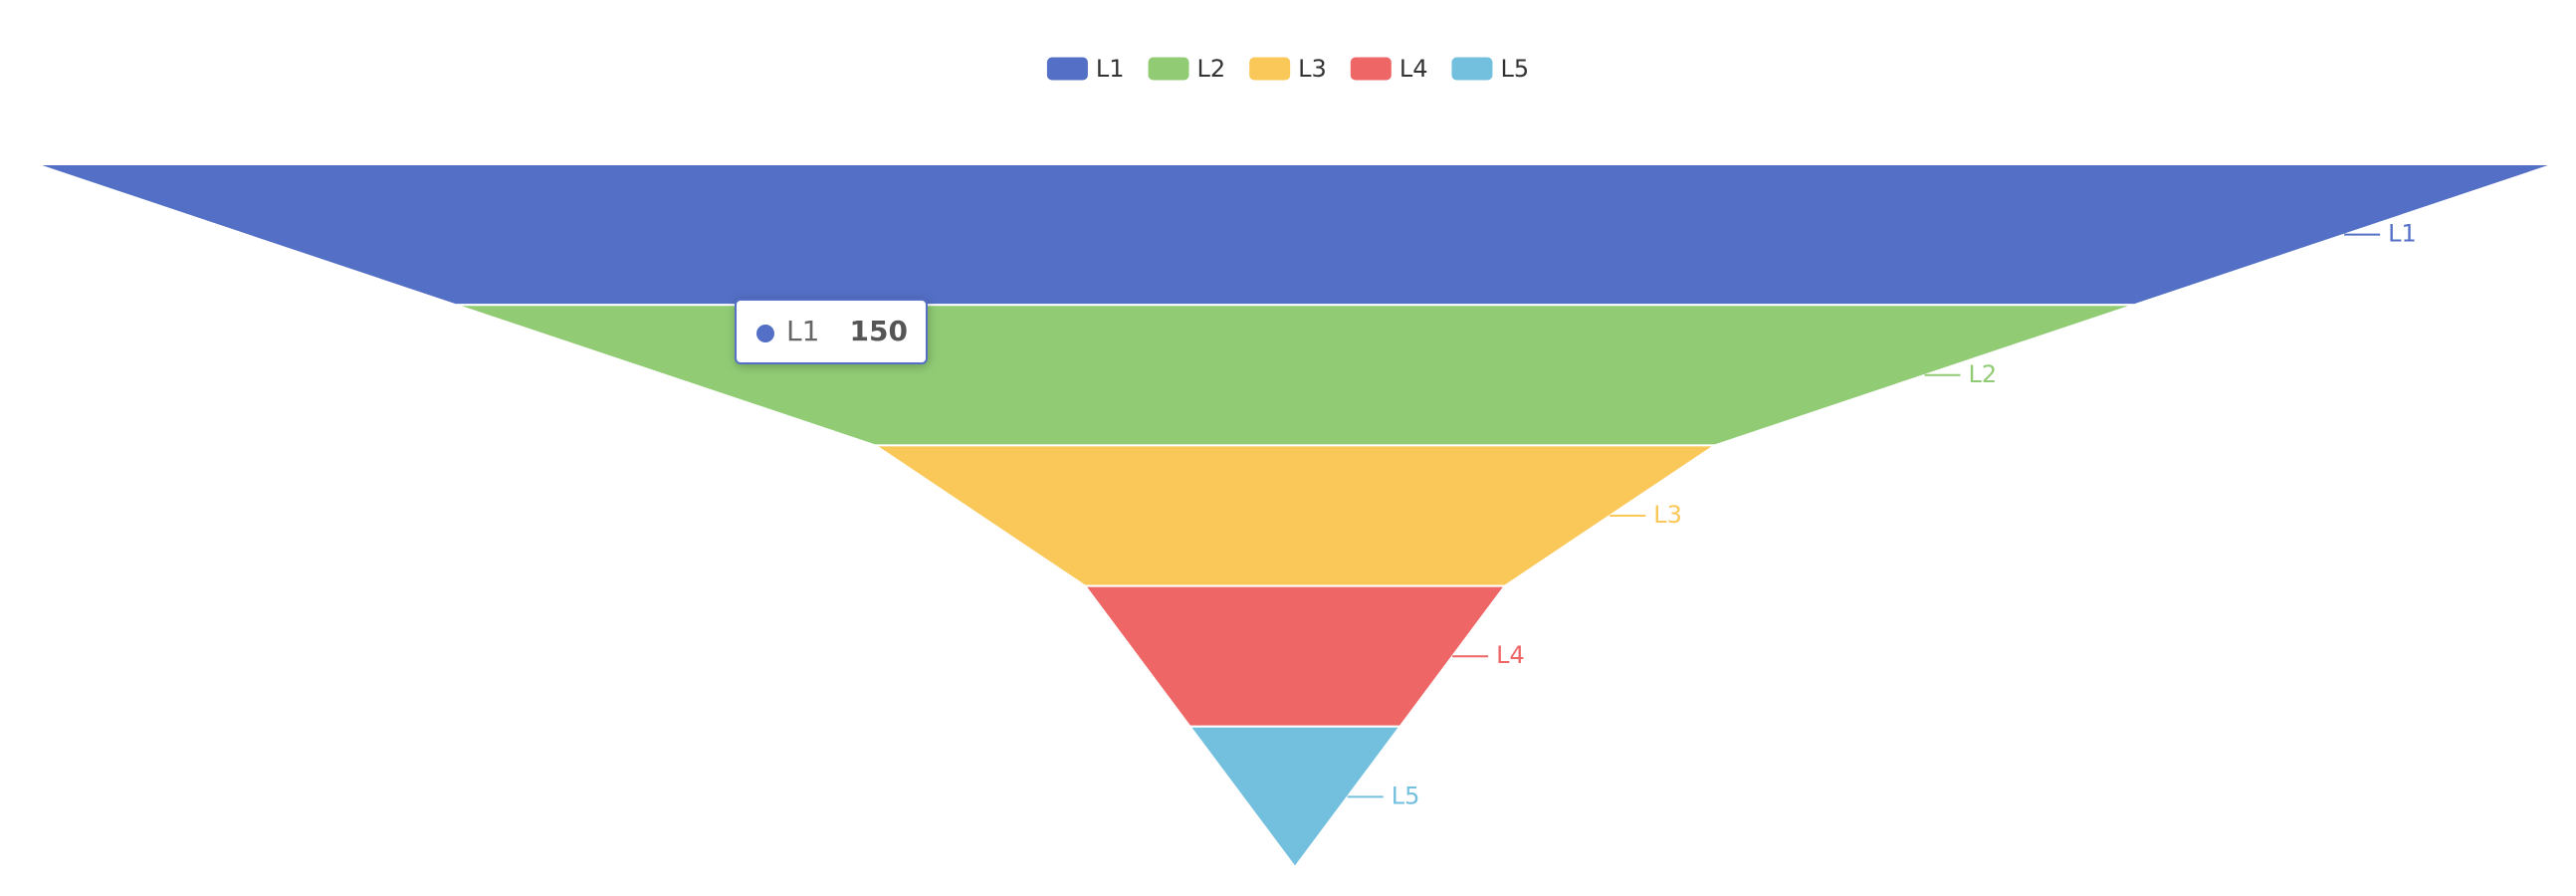 The width and height of the screenshot is (2576, 896). What do you see at coordinates (1983, 374) in the screenshot?
I see `segment-label: L2` at bounding box center [1983, 374].